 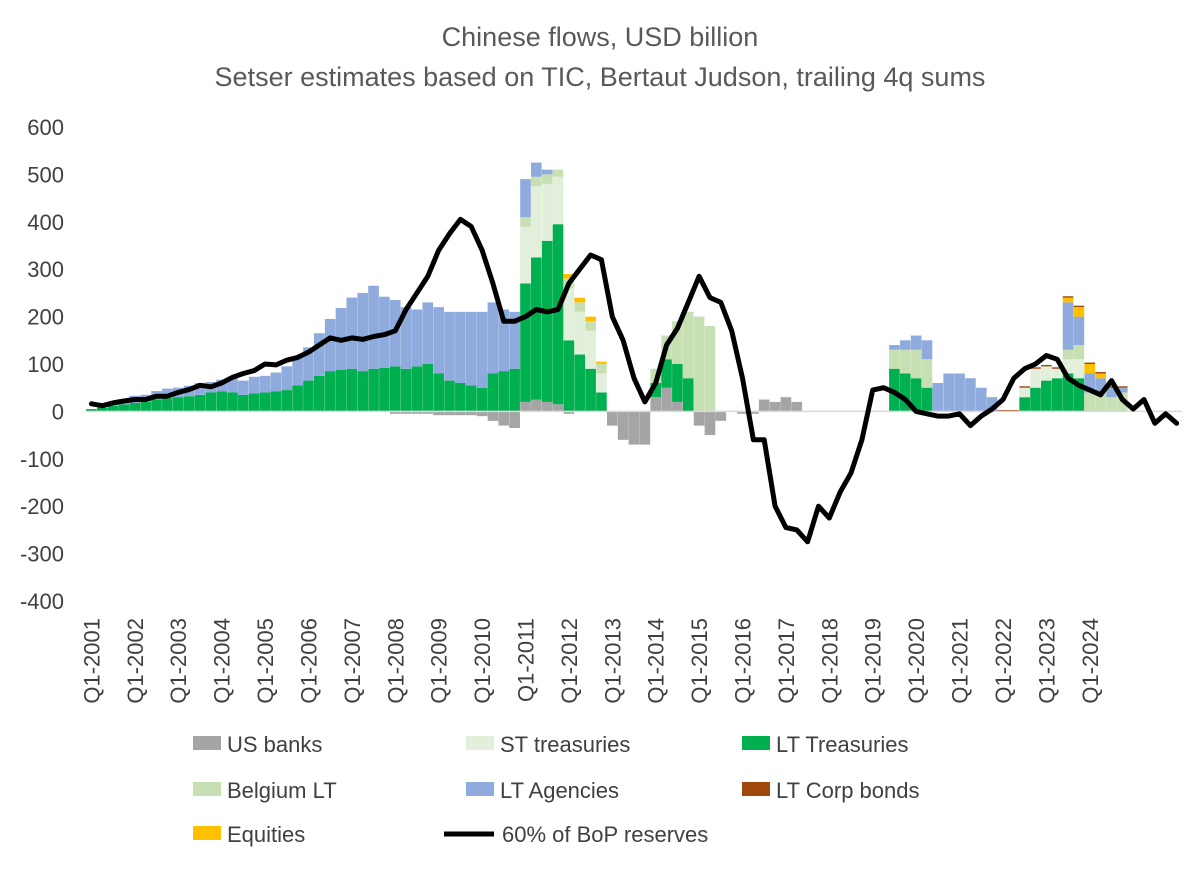 What do you see at coordinates (352, 661) in the screenshot?
I see `x-tick-label: Q1-2007` at bounding box center [352, 661].